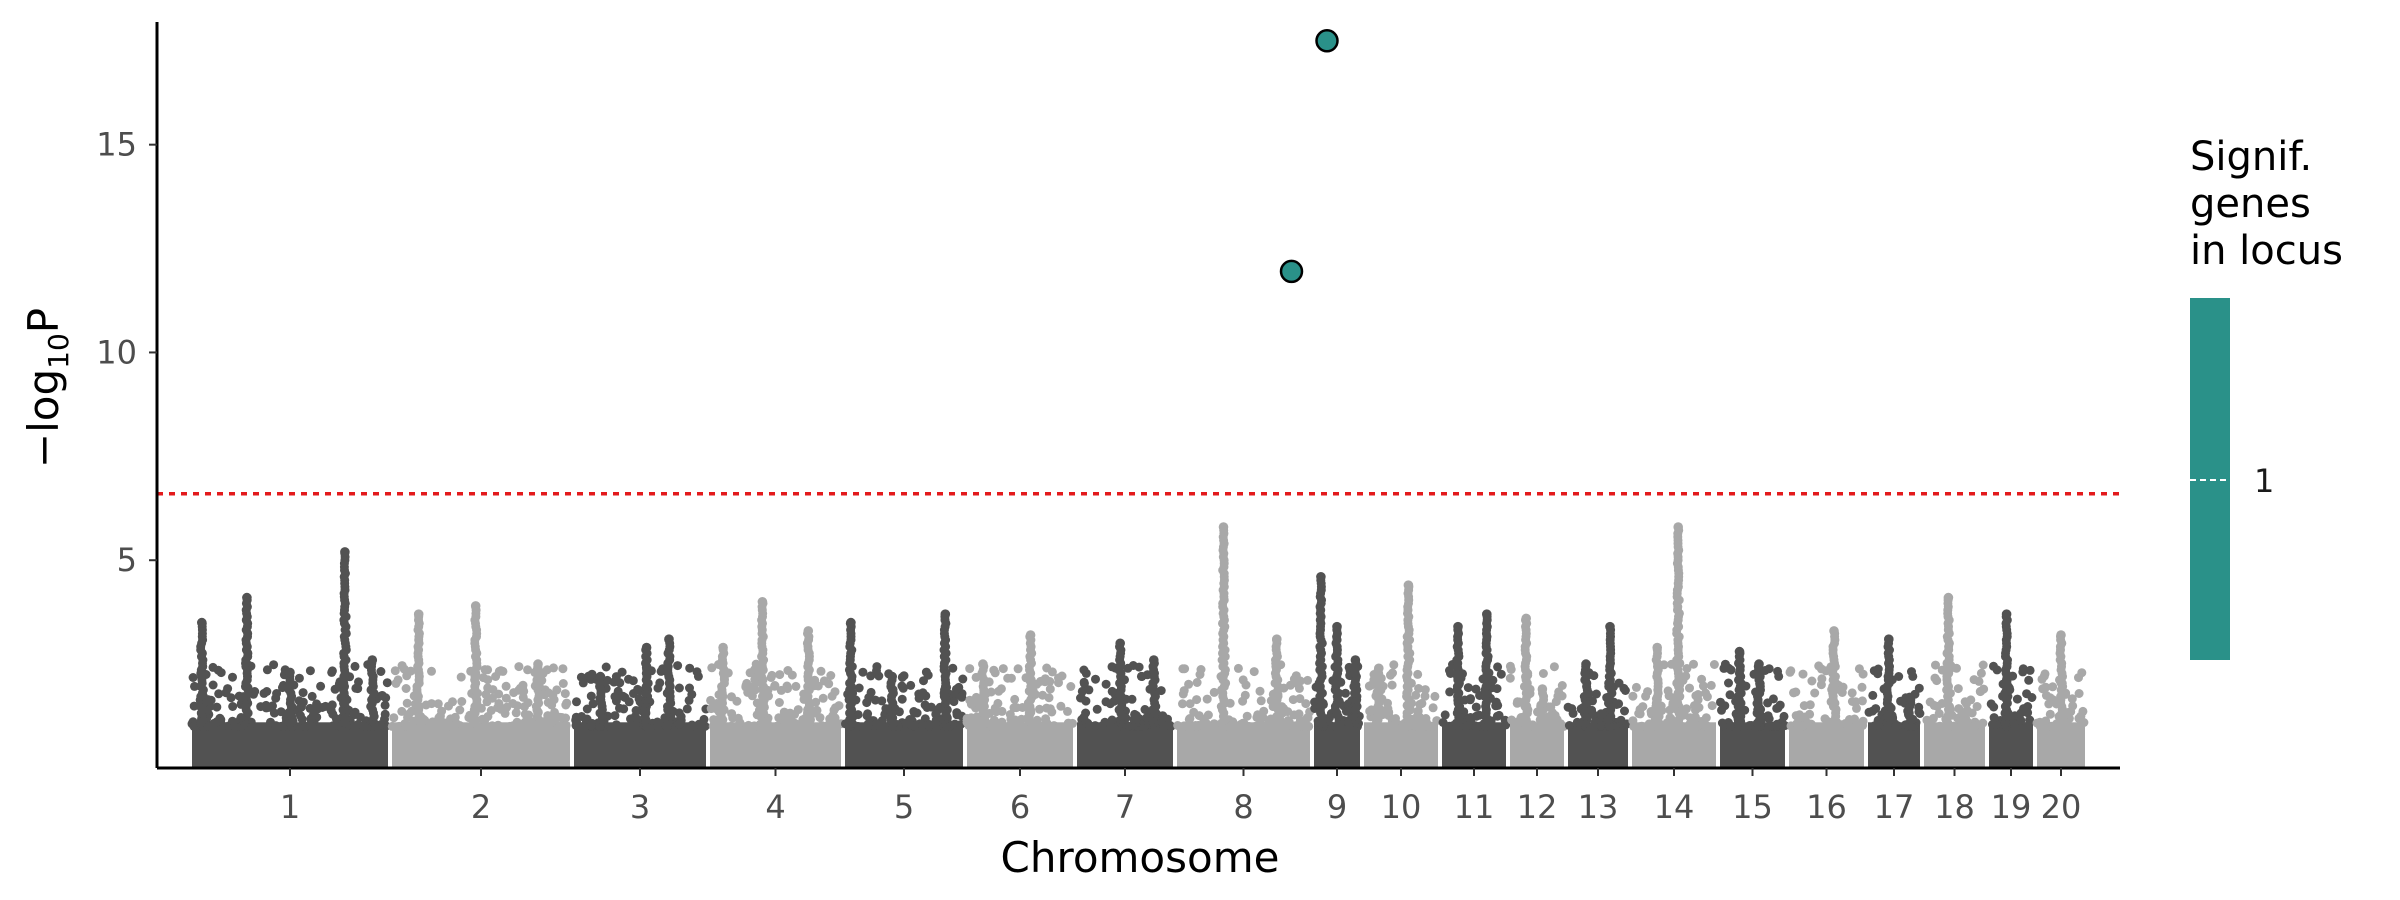 This screenshot has width=2400, height=900. I want to click on legend-title-line-3: in locus, so click(2266, 251).